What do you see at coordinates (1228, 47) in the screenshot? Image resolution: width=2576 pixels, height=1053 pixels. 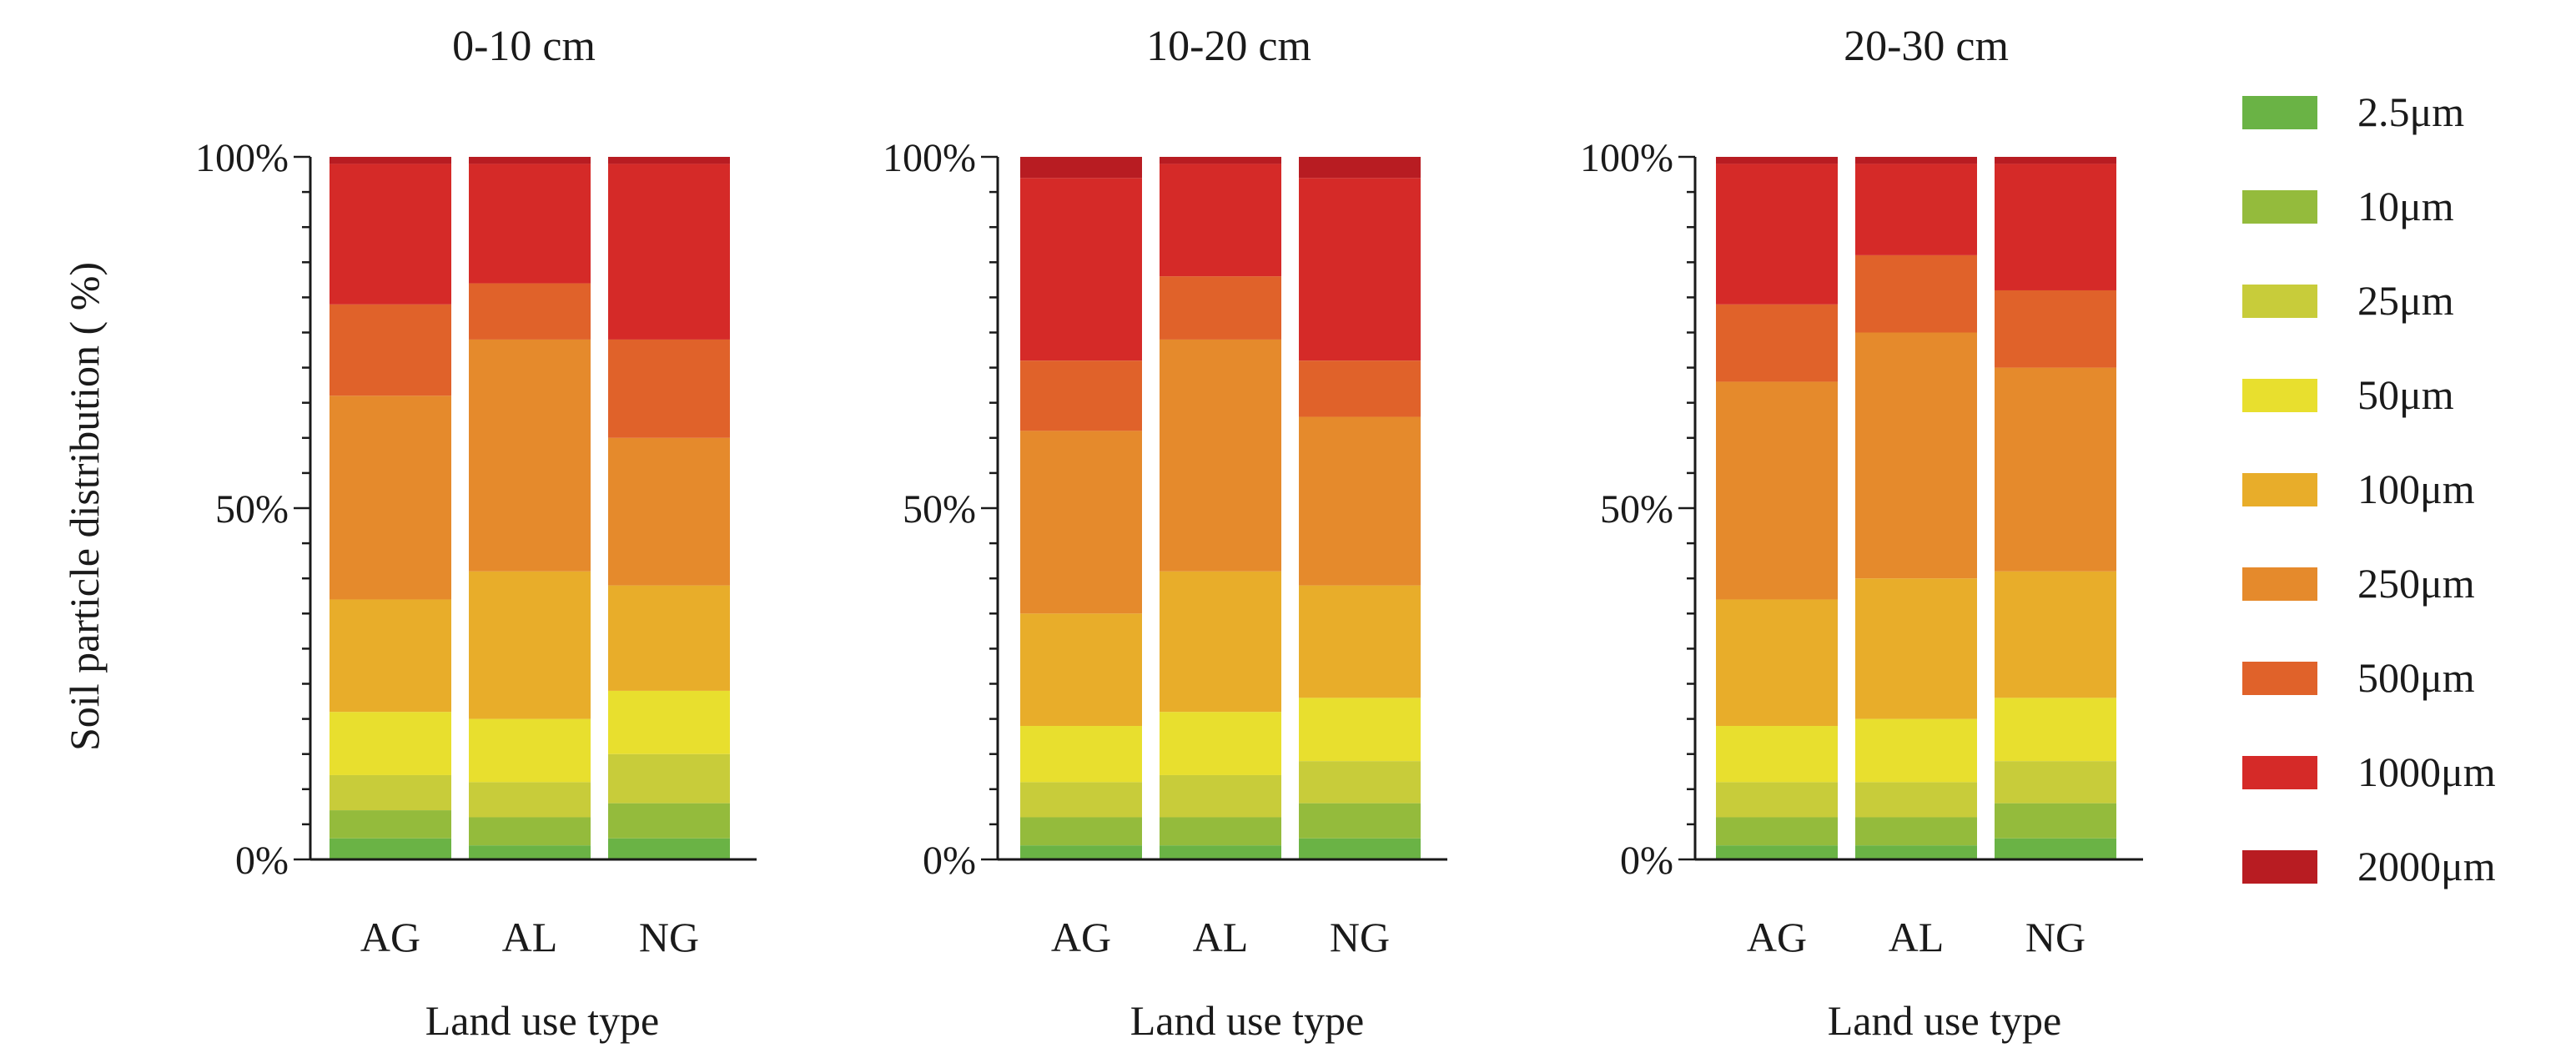 I see `panel-title: 10-20 cm` at bounding box center [1228, 47].